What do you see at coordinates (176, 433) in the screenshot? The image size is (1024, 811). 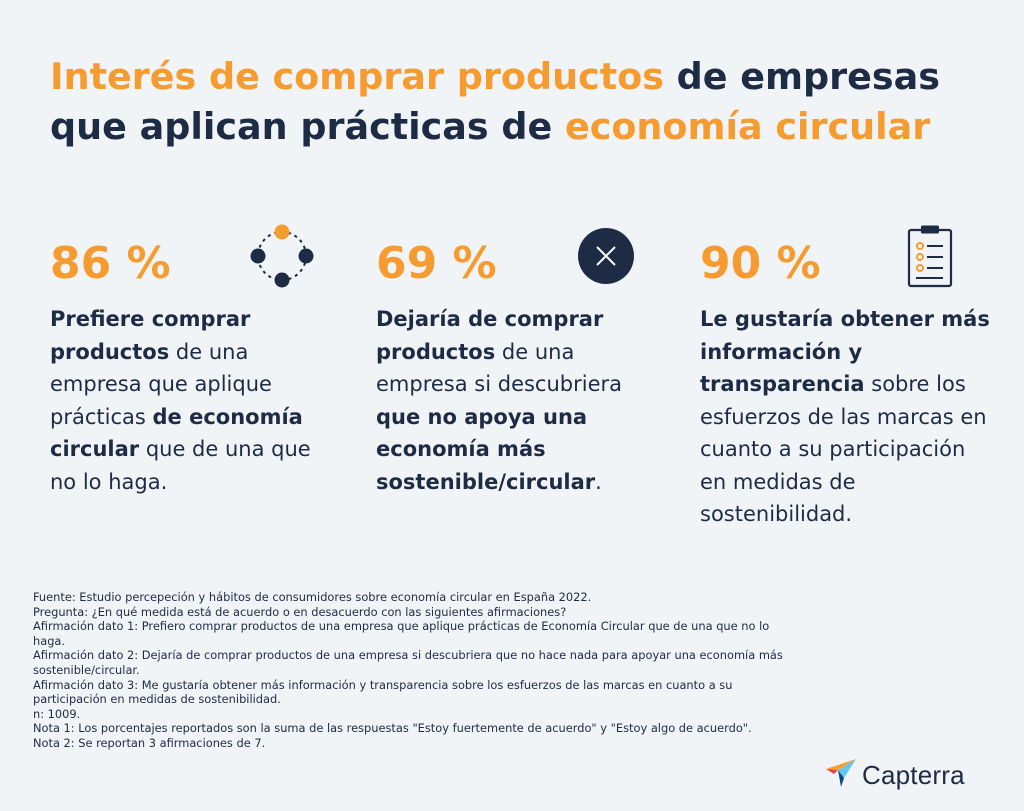 I see `description-emphasis: de economía circular` at bounding box center [176, 433].